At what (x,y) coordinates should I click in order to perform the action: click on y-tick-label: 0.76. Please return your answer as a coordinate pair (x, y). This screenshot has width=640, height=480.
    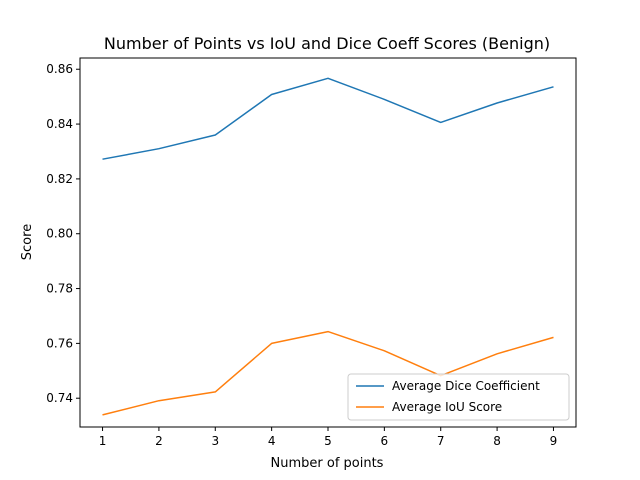
    Looking at the image, I should click on (59, 343).